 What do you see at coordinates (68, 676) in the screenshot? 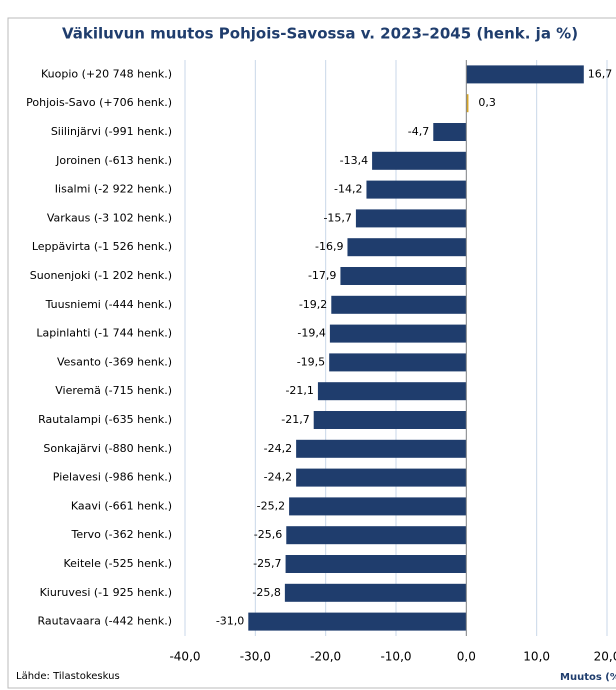
I see `source: Lähde: Tilastokeskus` at bounding box center [68, 676].